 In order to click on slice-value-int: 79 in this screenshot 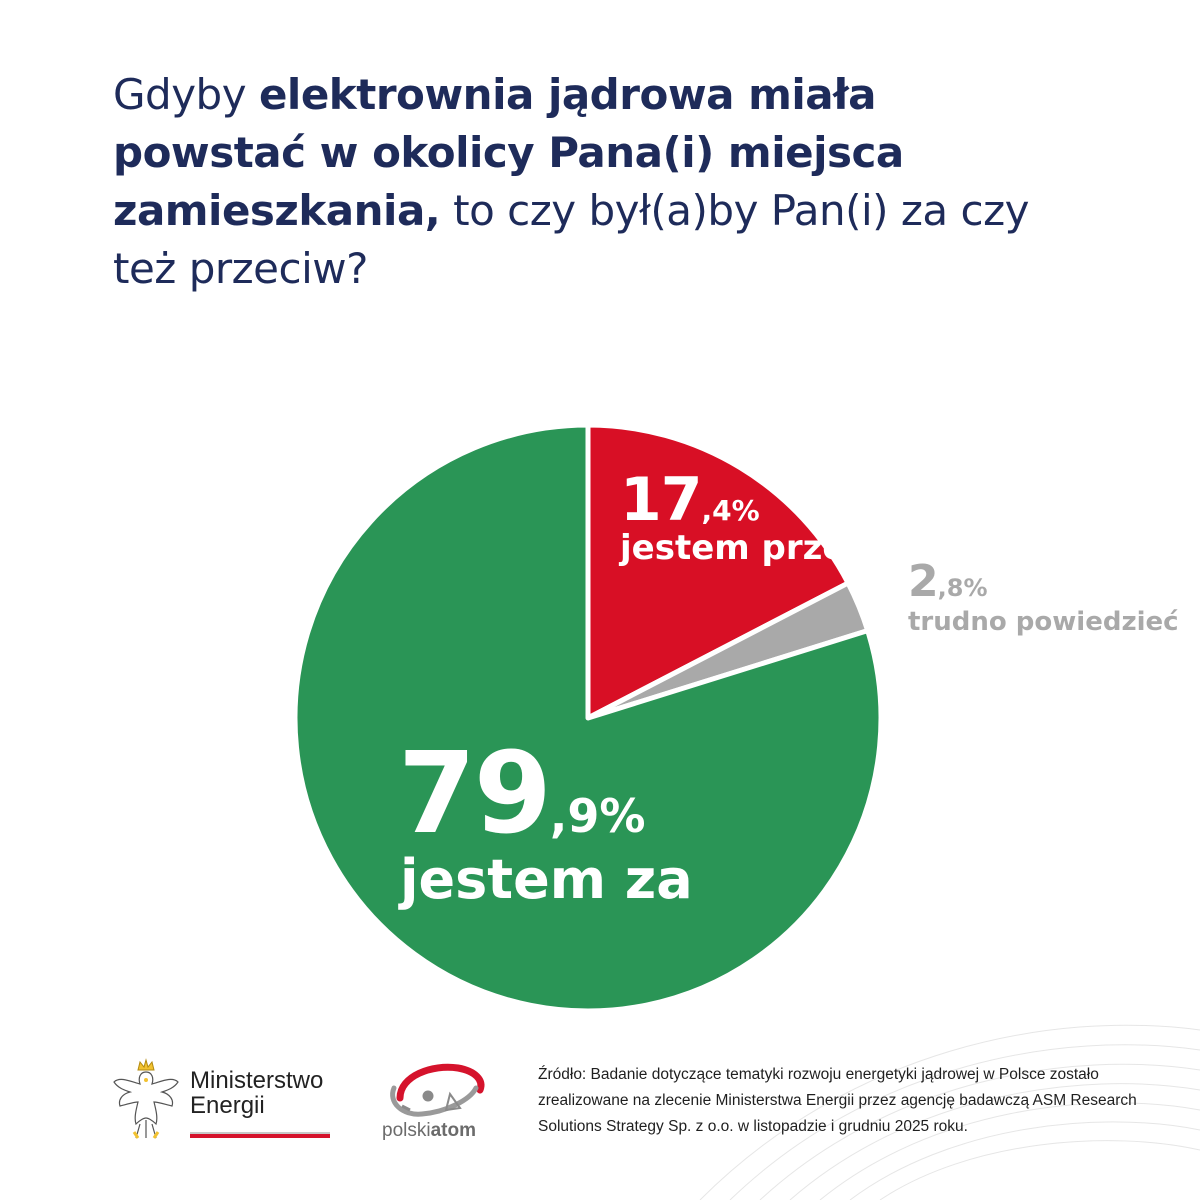, I will do `click(475, 794)`.